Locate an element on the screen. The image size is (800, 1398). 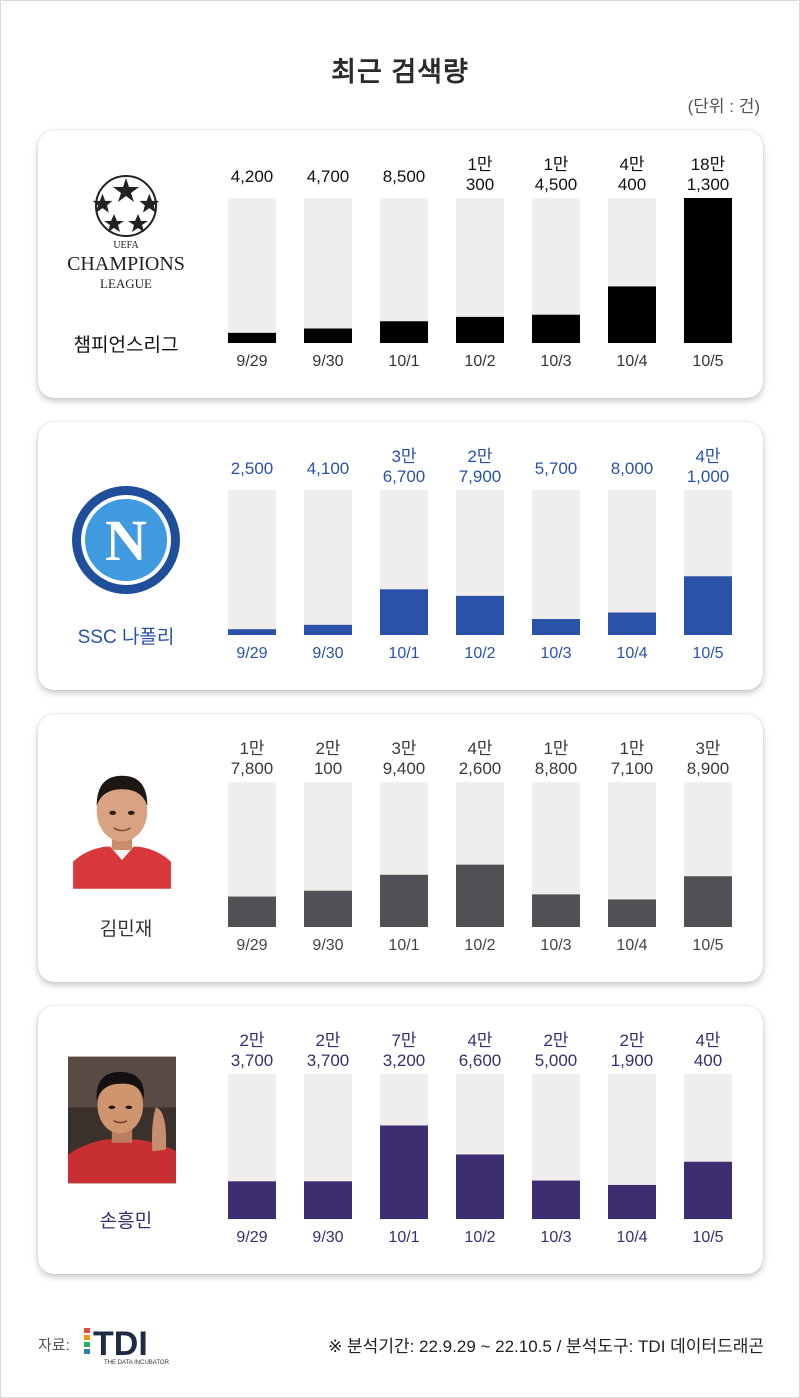
data-label: 2,600 is located at coordinates (480, 768).